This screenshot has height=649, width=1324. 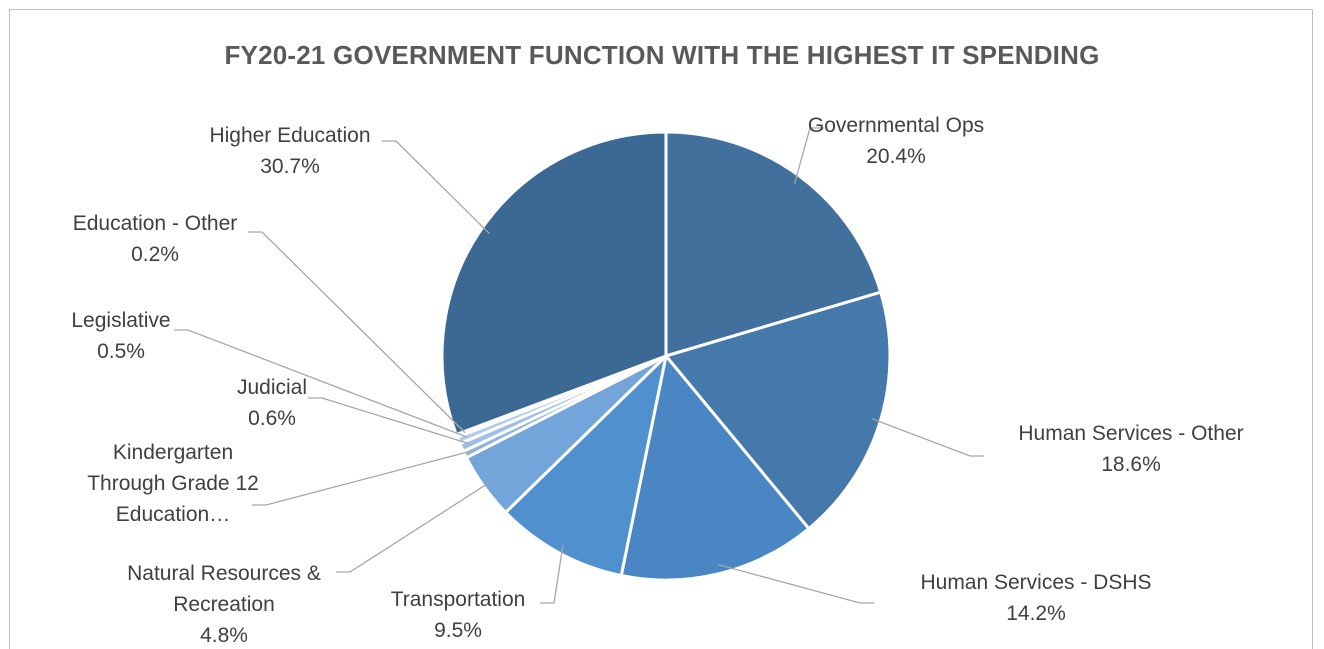 What do you see at coordinates (120, 320) in the screenshot?
I see `slice-name-label: Legislative` at bounding box center [120, 320].